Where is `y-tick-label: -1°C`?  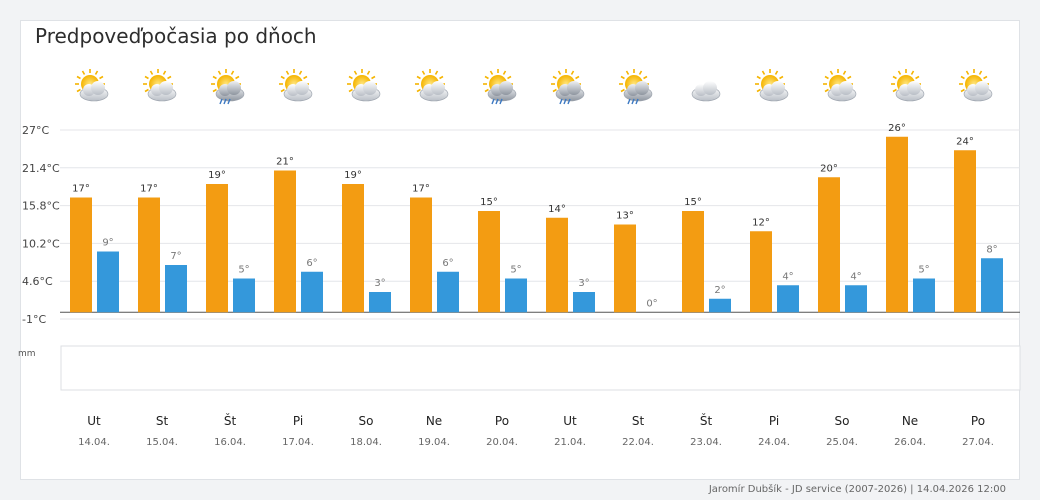
y-tick-label: -1°C is located at coordinates (34, 319).